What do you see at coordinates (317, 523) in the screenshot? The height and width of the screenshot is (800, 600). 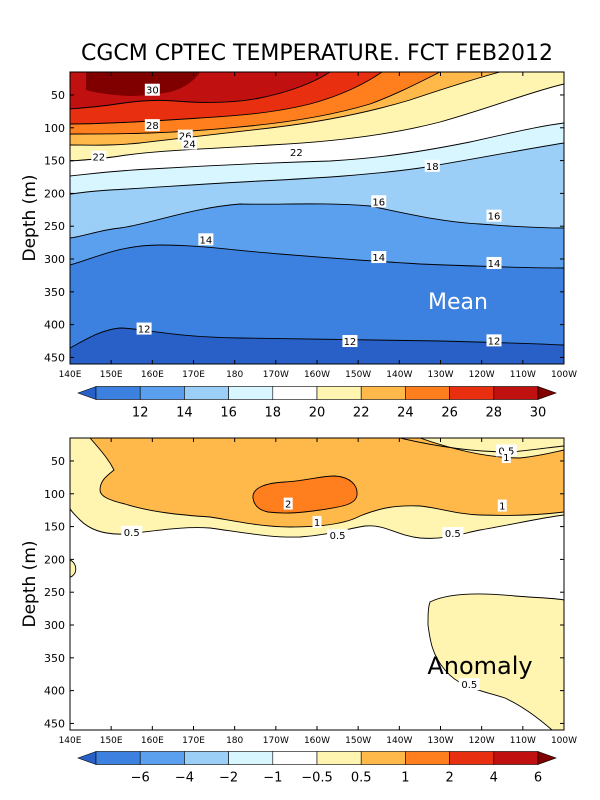 I see `anomaly-contour-label: 1` at bounding box center [317, 523].